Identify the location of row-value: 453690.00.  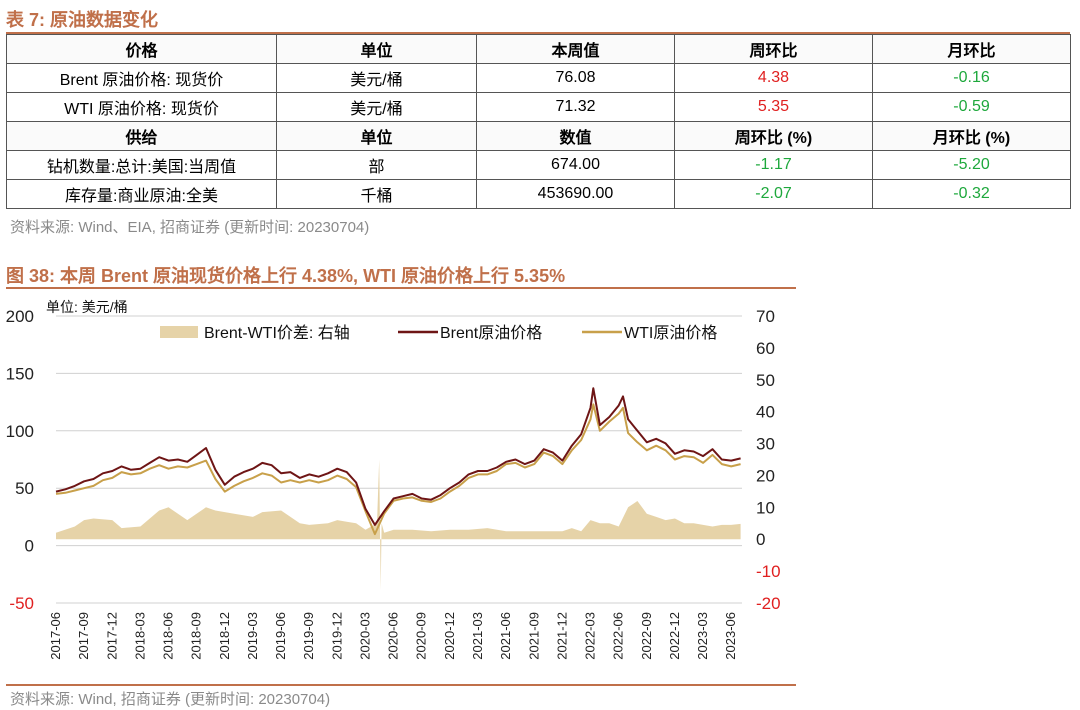
(575, 194).